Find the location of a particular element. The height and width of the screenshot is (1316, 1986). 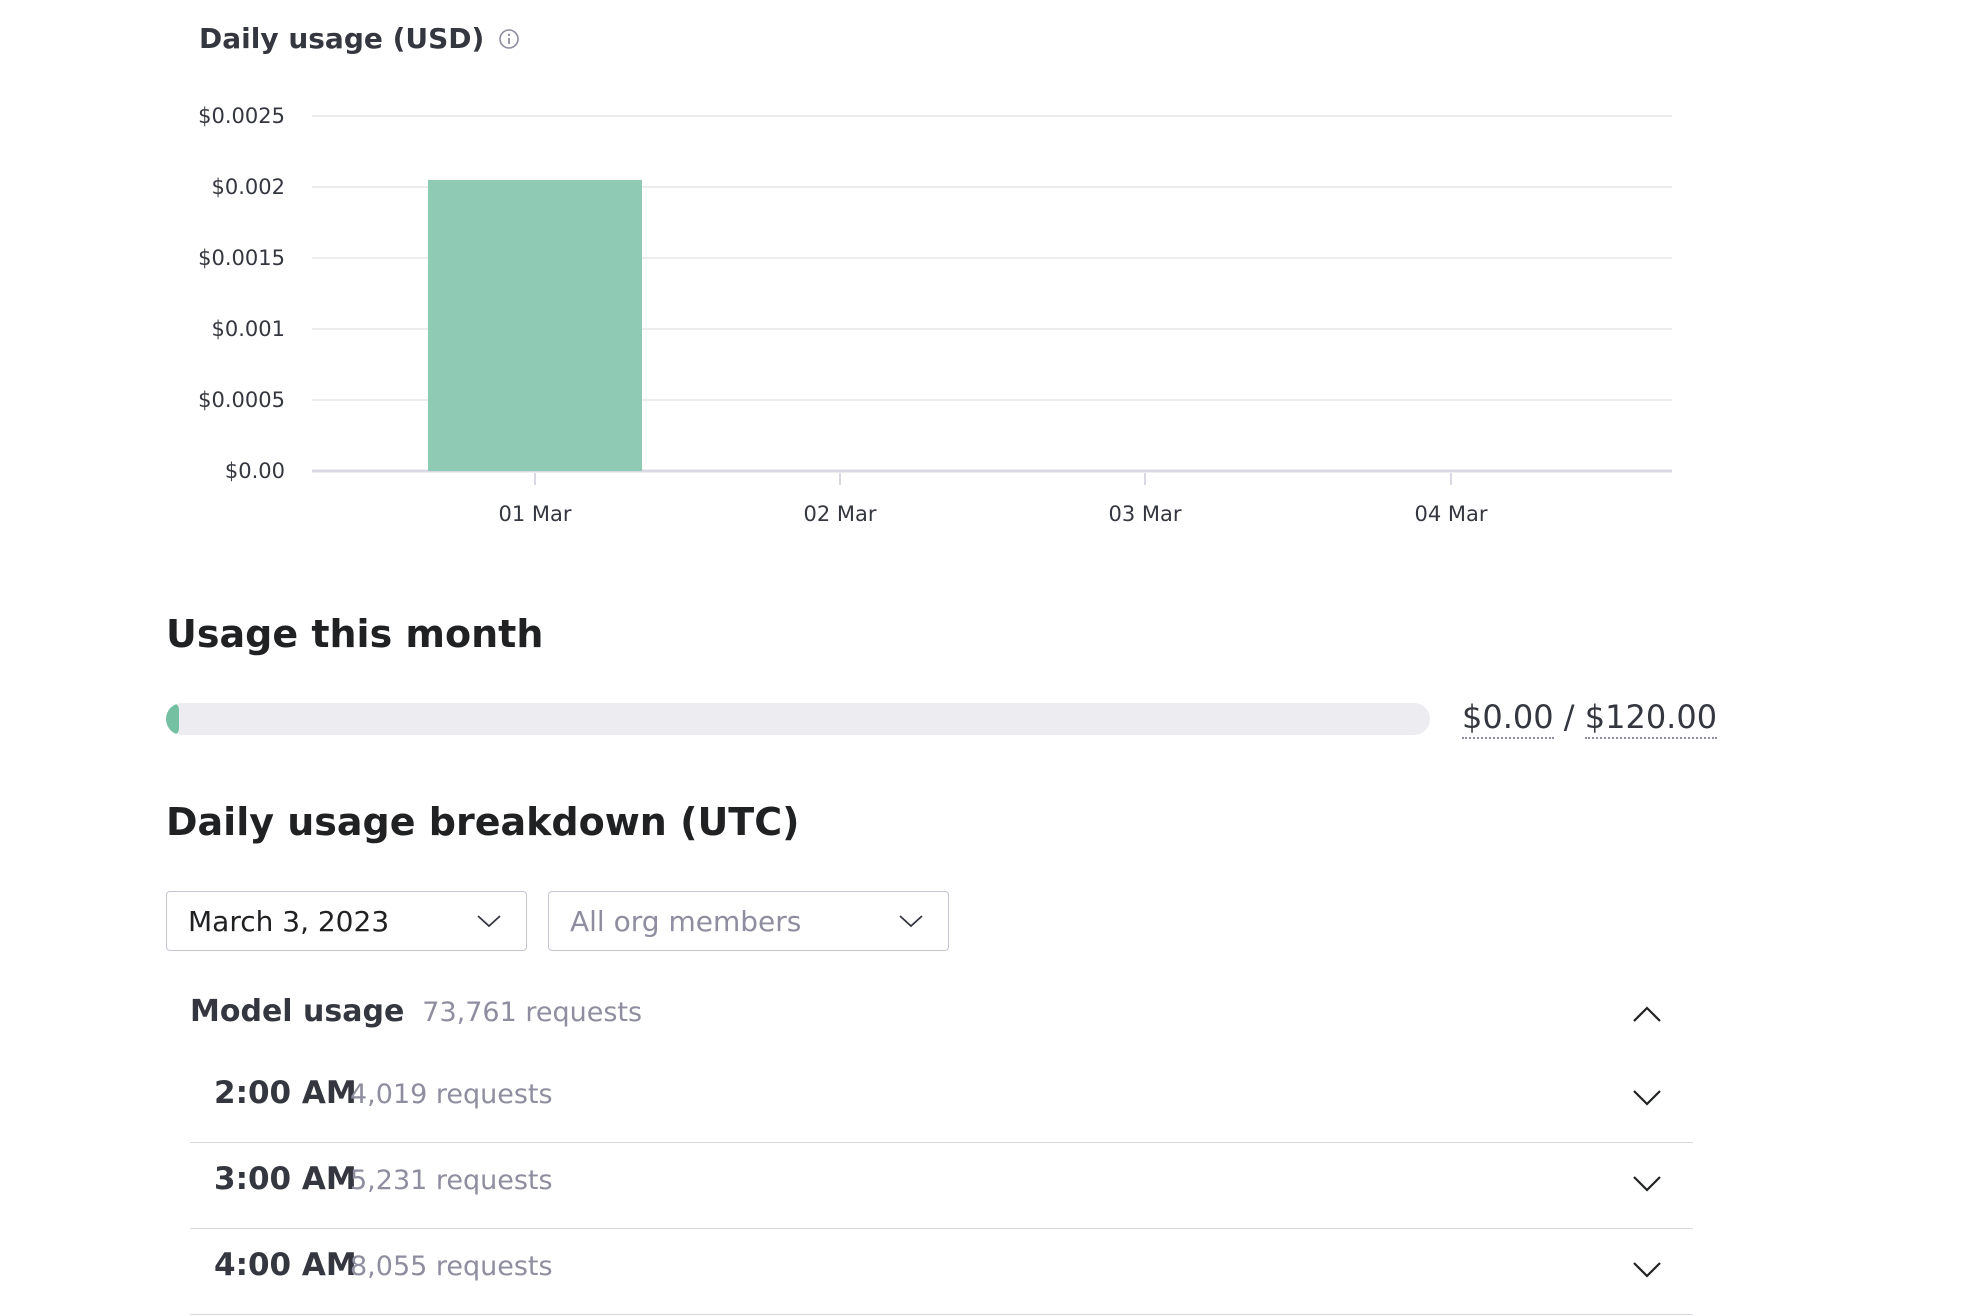

date-select-value: March 3, 2023 is located at coordinates (289, 921).